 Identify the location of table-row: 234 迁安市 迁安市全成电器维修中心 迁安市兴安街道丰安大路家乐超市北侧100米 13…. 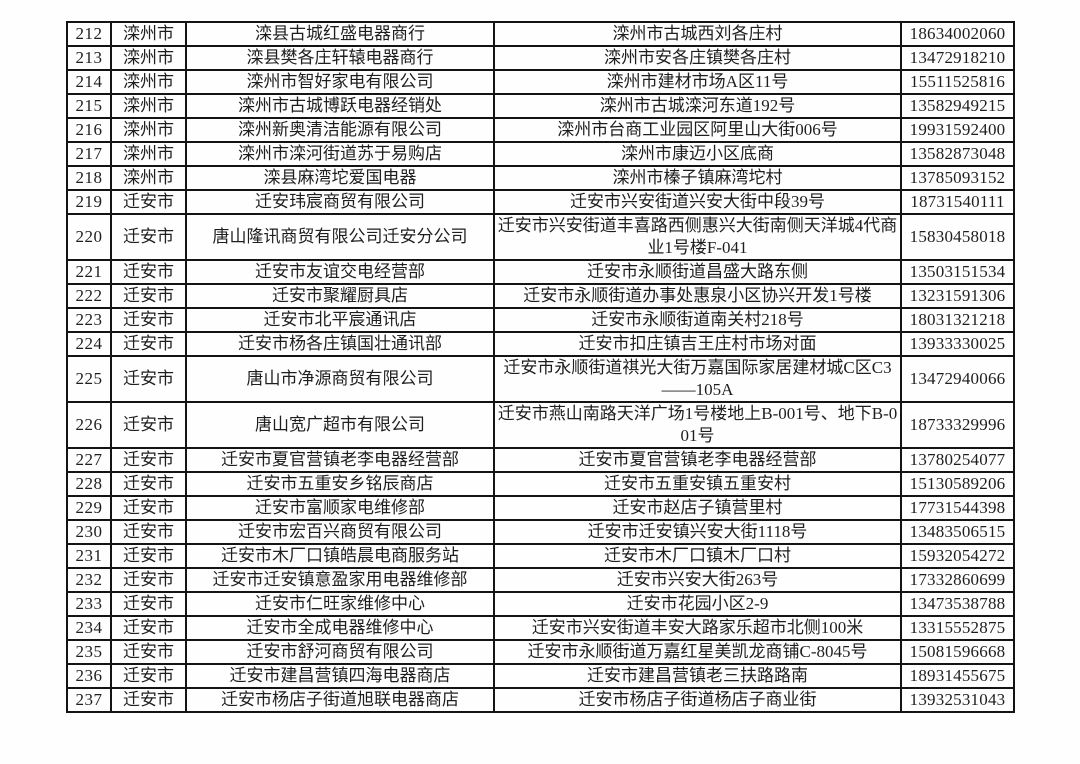
(540, 628).